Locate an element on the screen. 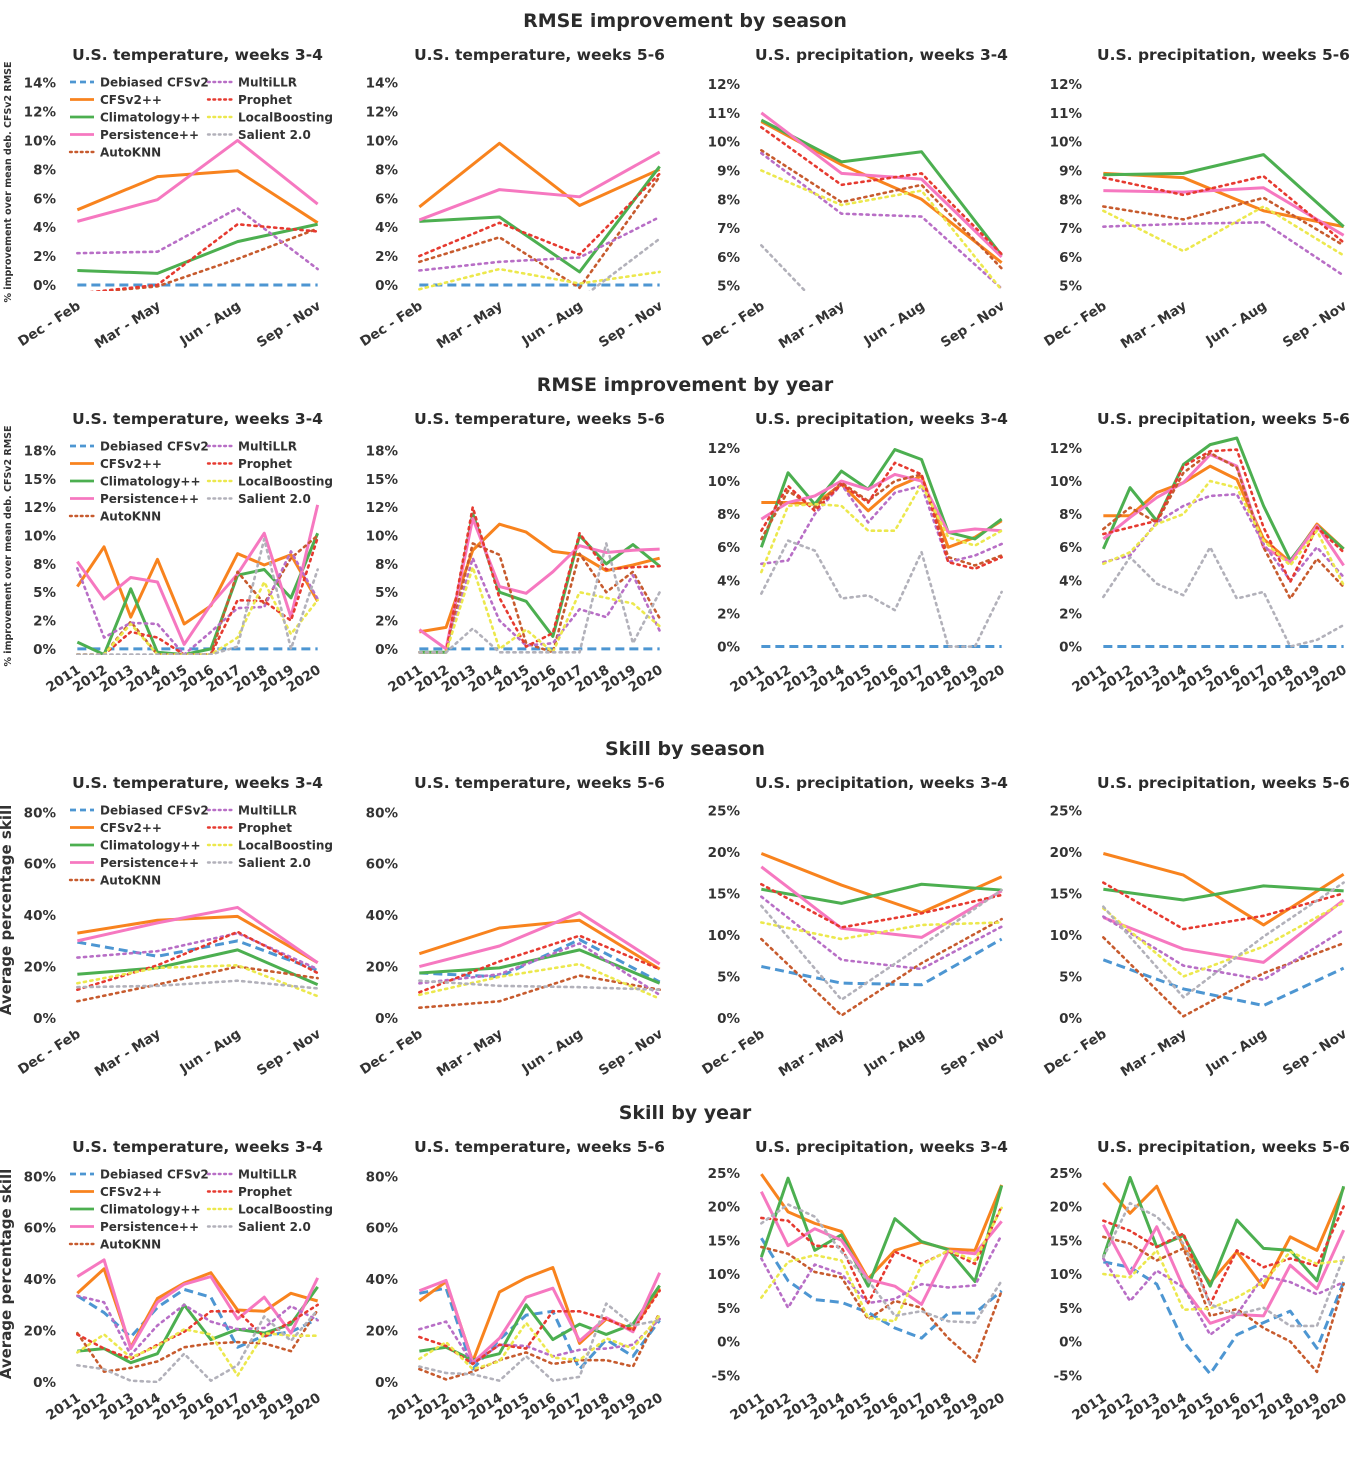  chart-title: U.S. temperature, weeks 5-6 is located at coordinates (539, 783).